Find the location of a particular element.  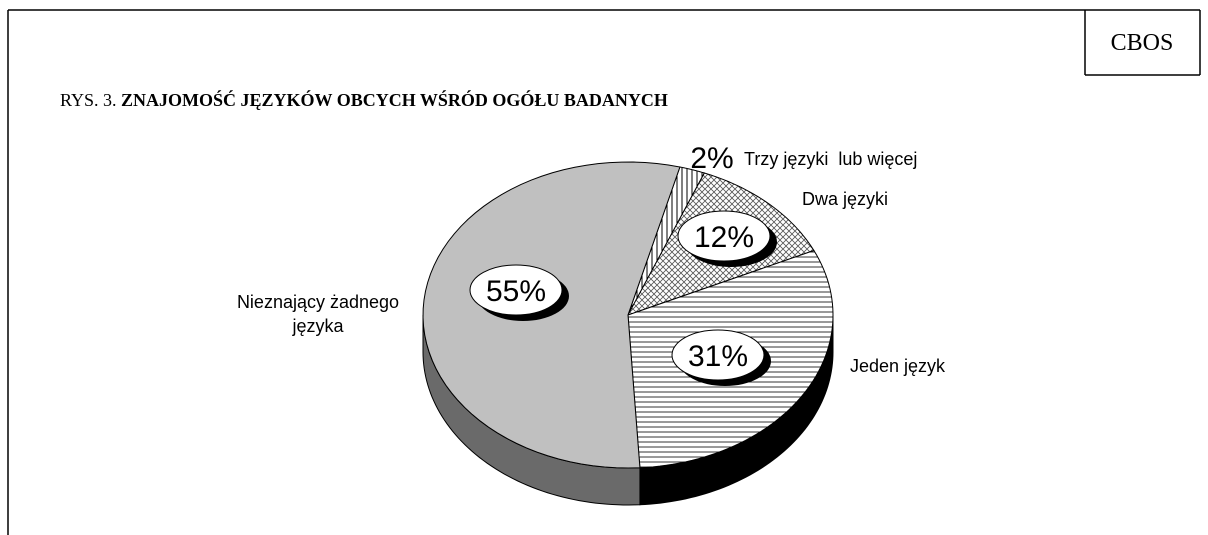

category-label: Nieznający żadnego języka is located at coordinates (318, 314).